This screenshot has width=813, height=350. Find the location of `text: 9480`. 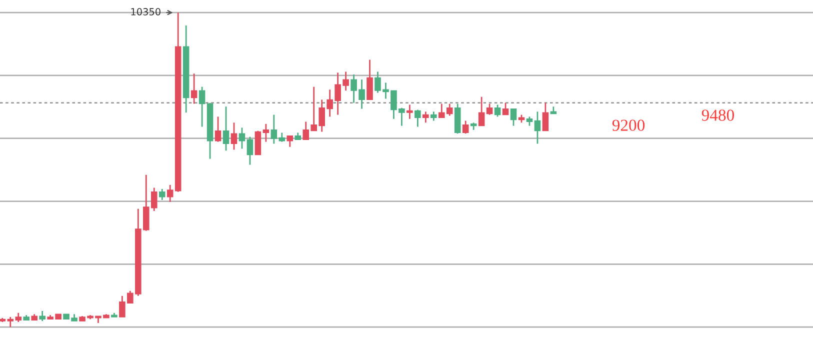

text: 9480 is located at coordinates (718, 115).